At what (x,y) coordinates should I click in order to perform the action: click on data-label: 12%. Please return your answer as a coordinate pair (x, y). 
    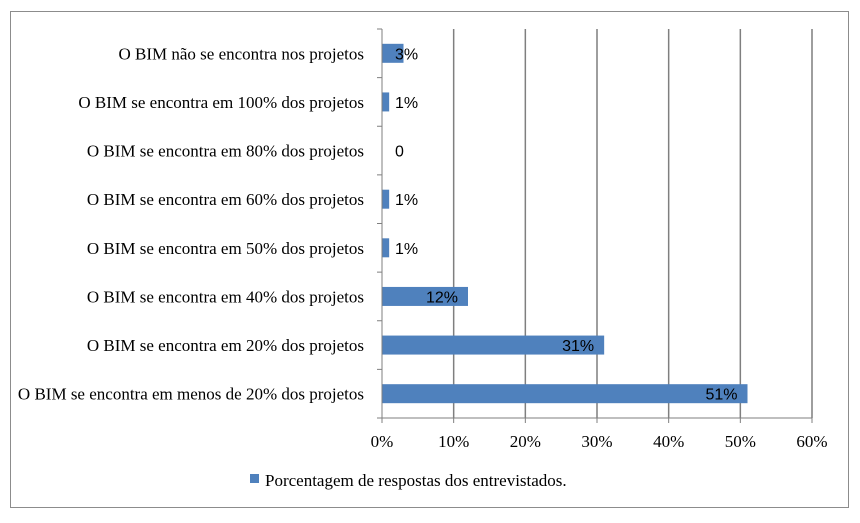
    Looking at the image, I should click on (442, 297).